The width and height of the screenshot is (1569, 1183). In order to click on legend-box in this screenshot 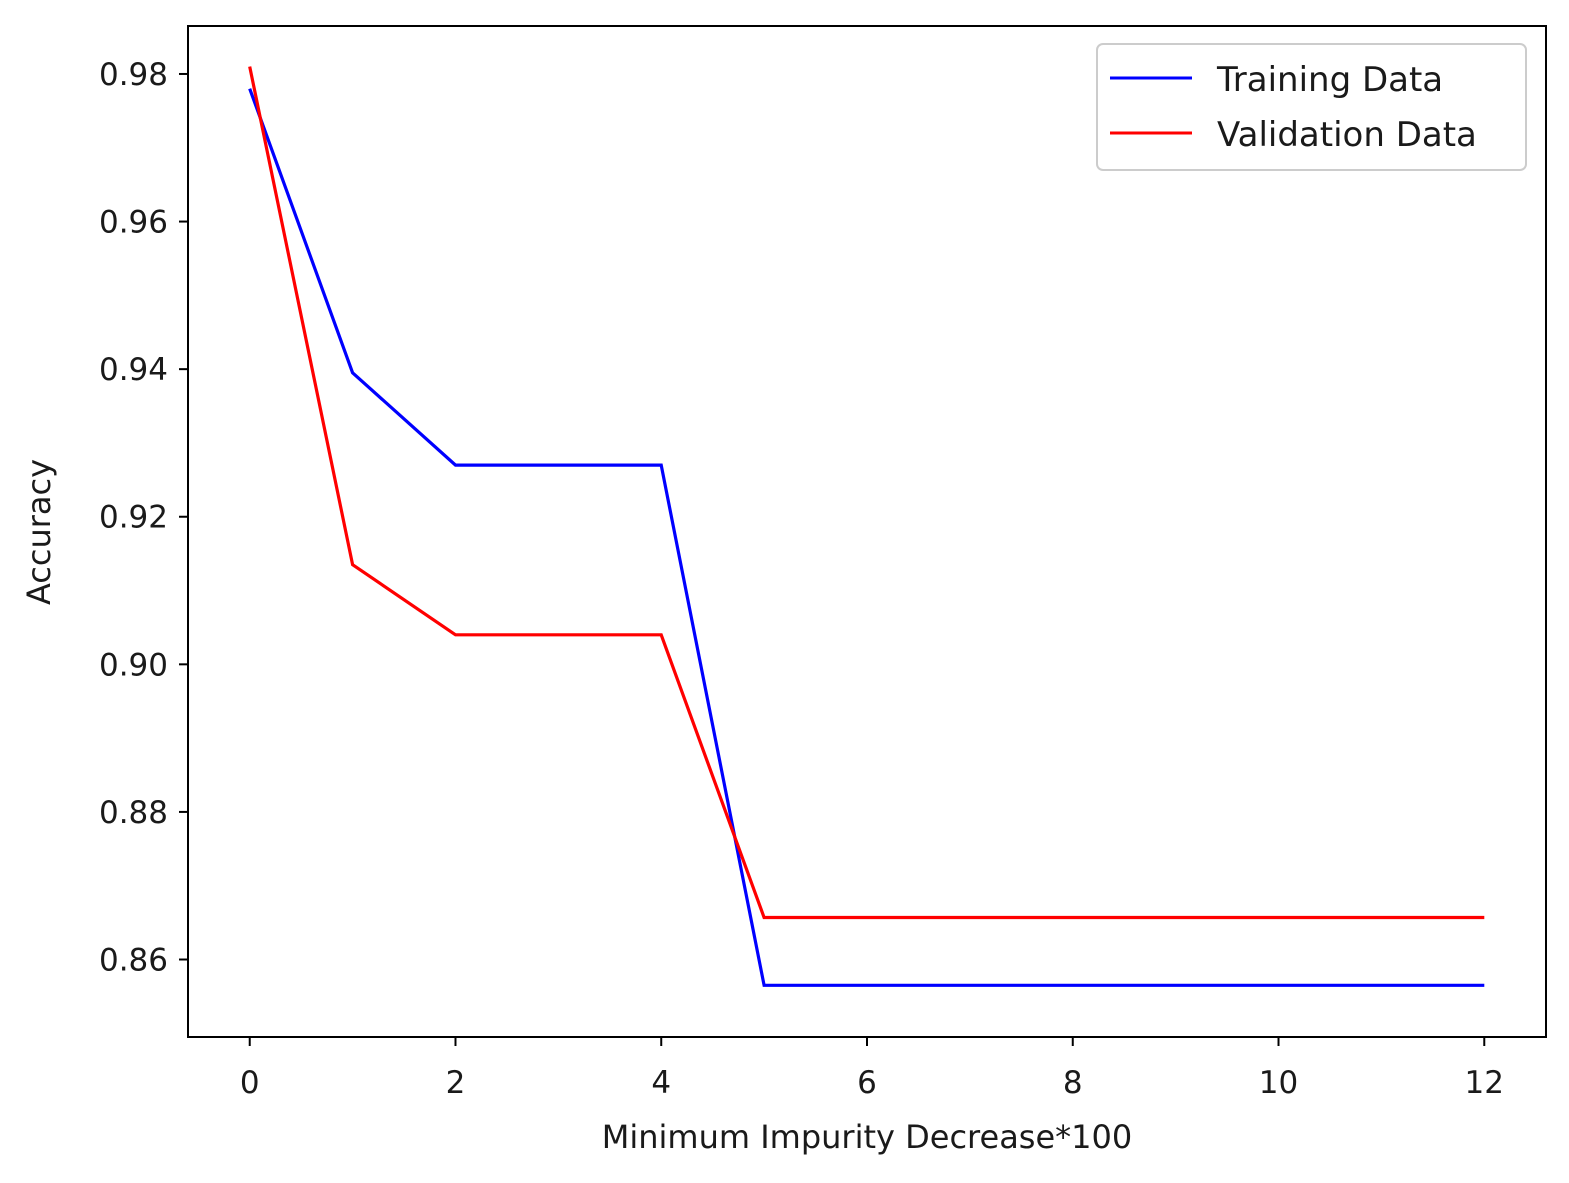, I will do `click(1311, 107)`.